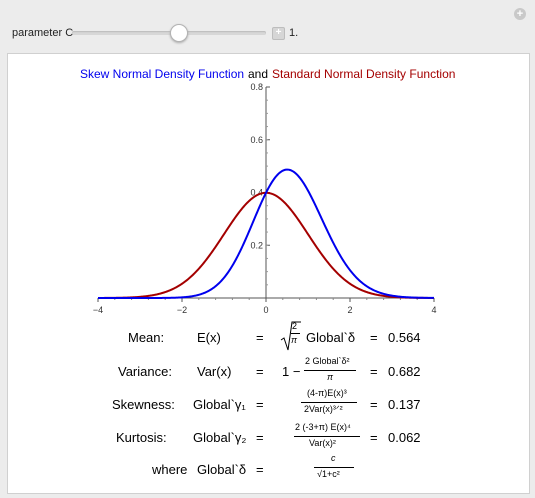 The height and width of the screenshot is (498, 535). Describe the element at coordinates (214, 371) in the screenshot. I see `variance-lhs: Var(x)` at that location.